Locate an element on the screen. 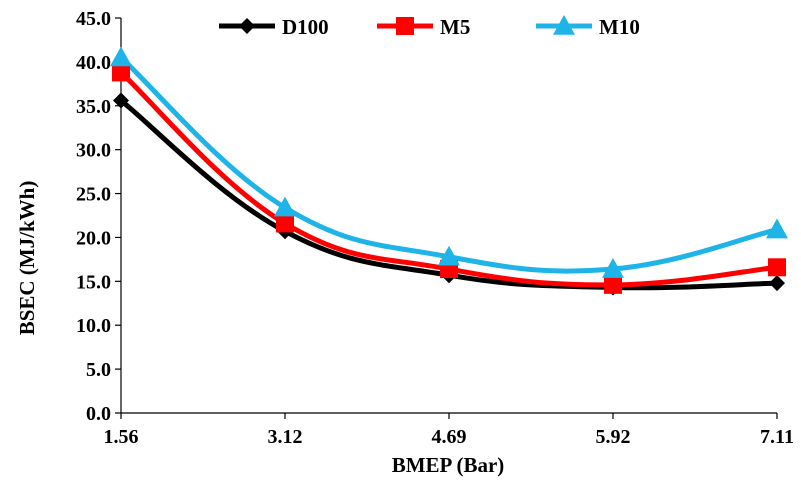  legend-label-m10: M10 is located at coordinates (619, 27).